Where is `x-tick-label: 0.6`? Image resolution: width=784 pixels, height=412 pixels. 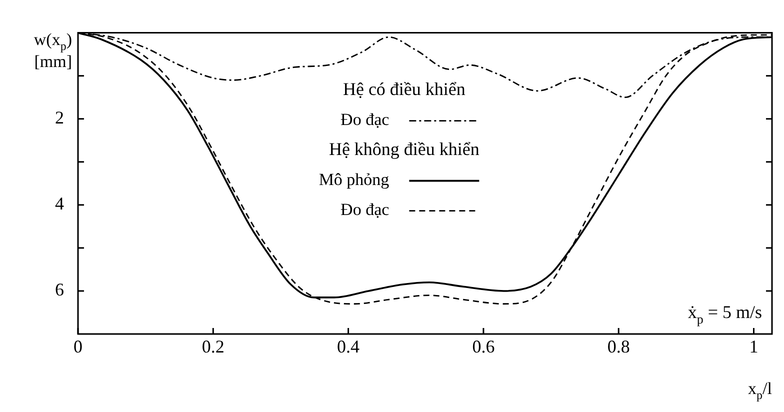 x-tick-label: 0.6 is located at coordinates (483, 346).